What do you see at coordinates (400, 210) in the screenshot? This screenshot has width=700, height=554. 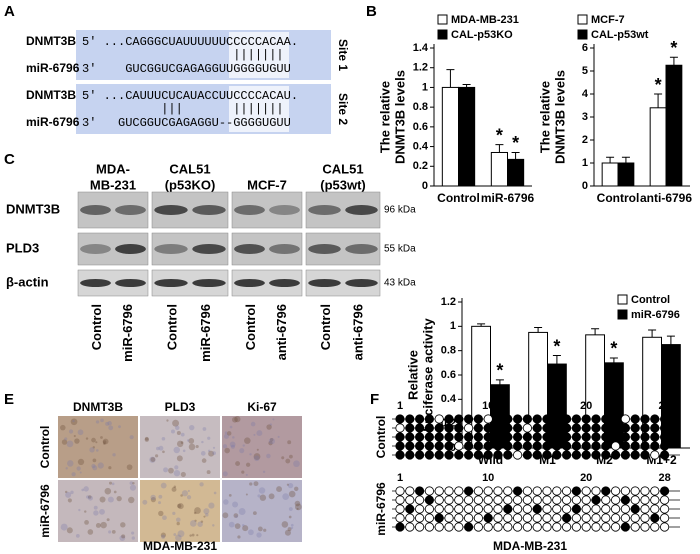 I see `size-label: 96 kDa` at bounding box center [400, 210].